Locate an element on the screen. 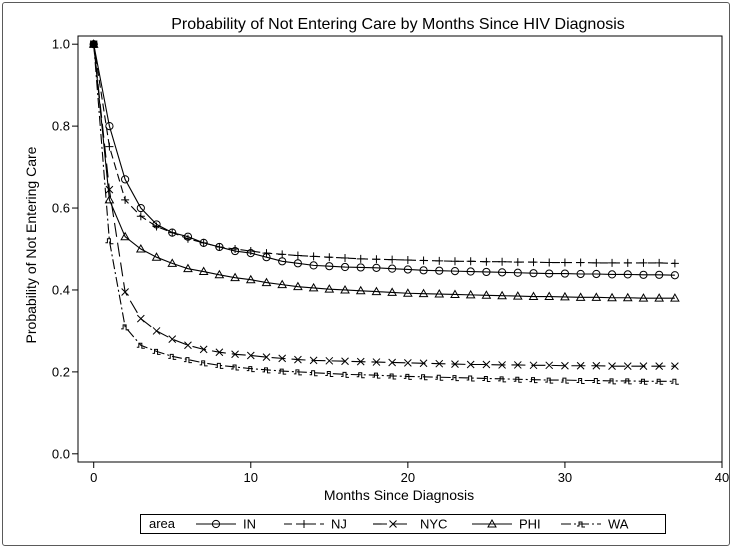 This screenshot has height=552, width=736. legend-label-wa: WA is located at coordinates (618, 524).